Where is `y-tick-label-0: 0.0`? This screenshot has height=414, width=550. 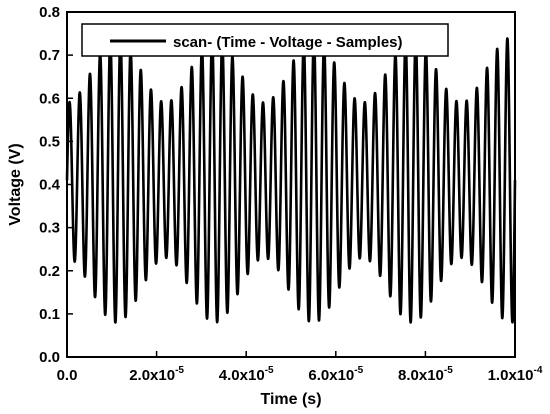 y-tick-label-0: 0.0 is located at coordinates (49, 357).